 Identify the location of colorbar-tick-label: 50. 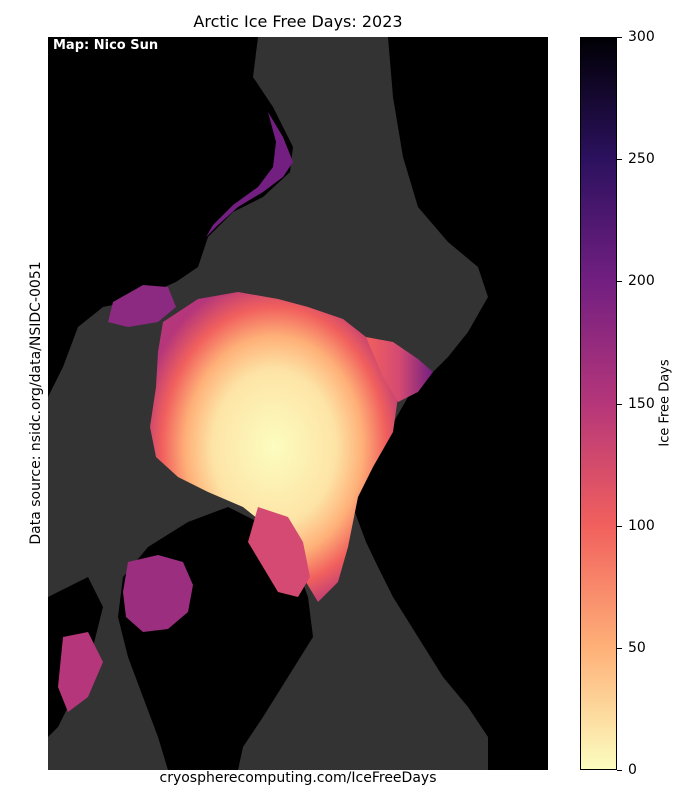
(637, 647).